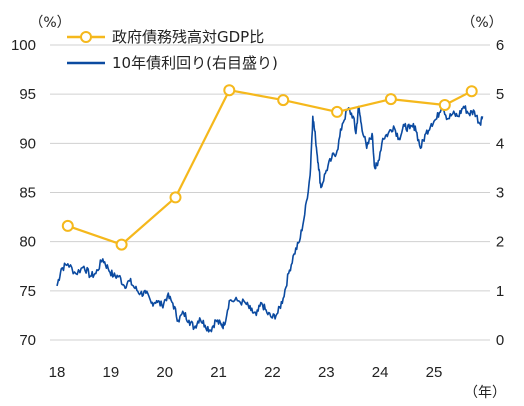 Image resolution: width=524 pixels, height=406 pixels. I want to click on legend-marker-debt-ratio, so click(86, 37).